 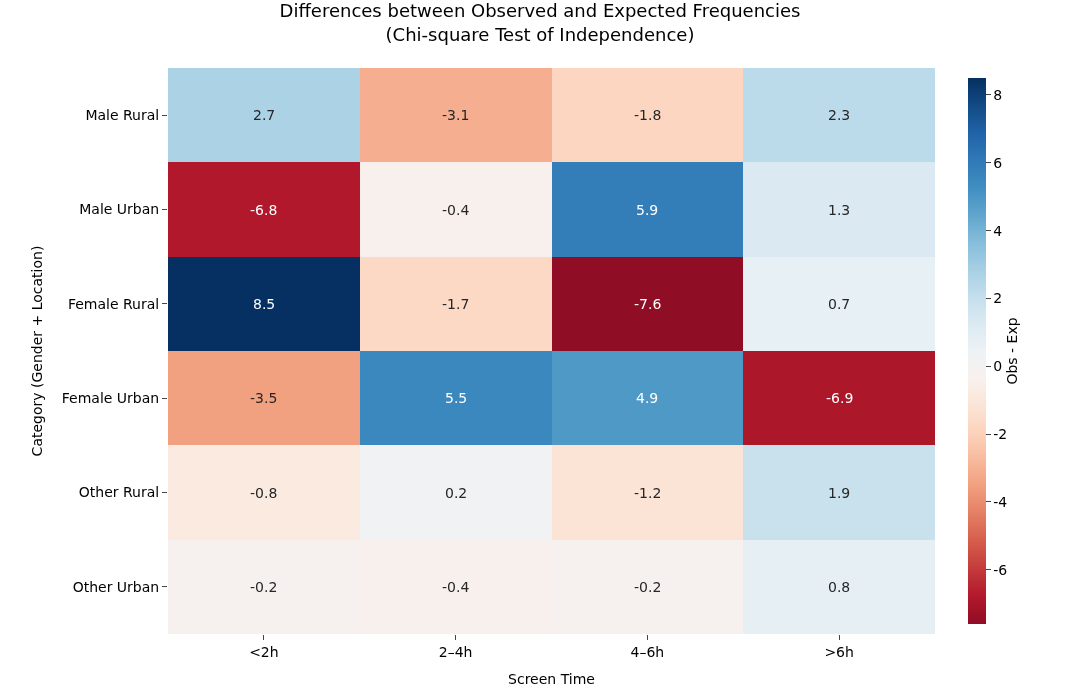 I want to click on color-bar-label: -2, so click(x=1000, y=433).